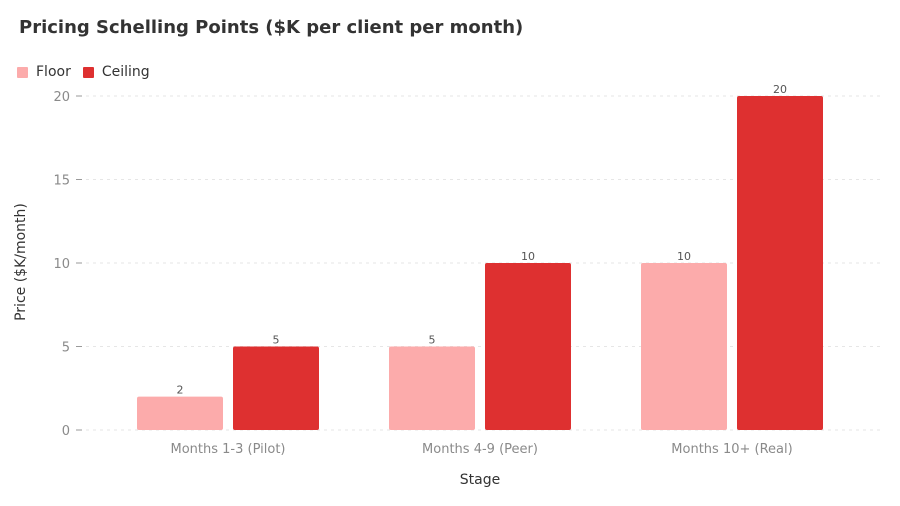 The height and width of the screenshot is (506, 900). Describe the element at coordinates (180, 390) in the screenshot. I see `data-label-floor-1: 2` at that location.